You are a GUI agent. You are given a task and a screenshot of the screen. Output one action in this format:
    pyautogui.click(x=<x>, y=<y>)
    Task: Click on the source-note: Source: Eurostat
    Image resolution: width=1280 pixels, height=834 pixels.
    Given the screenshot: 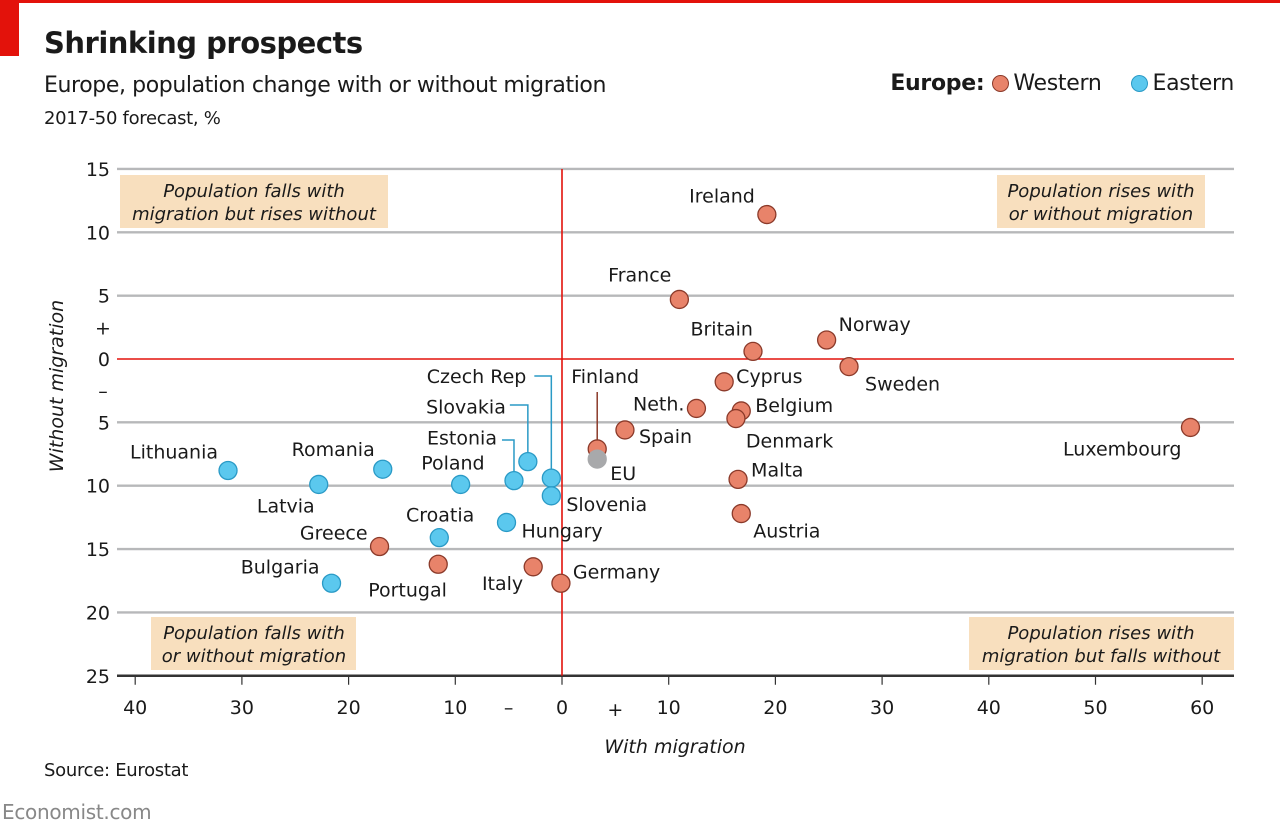 What is the action you would take?
    pyautogui.click(x=116, y=770)
    